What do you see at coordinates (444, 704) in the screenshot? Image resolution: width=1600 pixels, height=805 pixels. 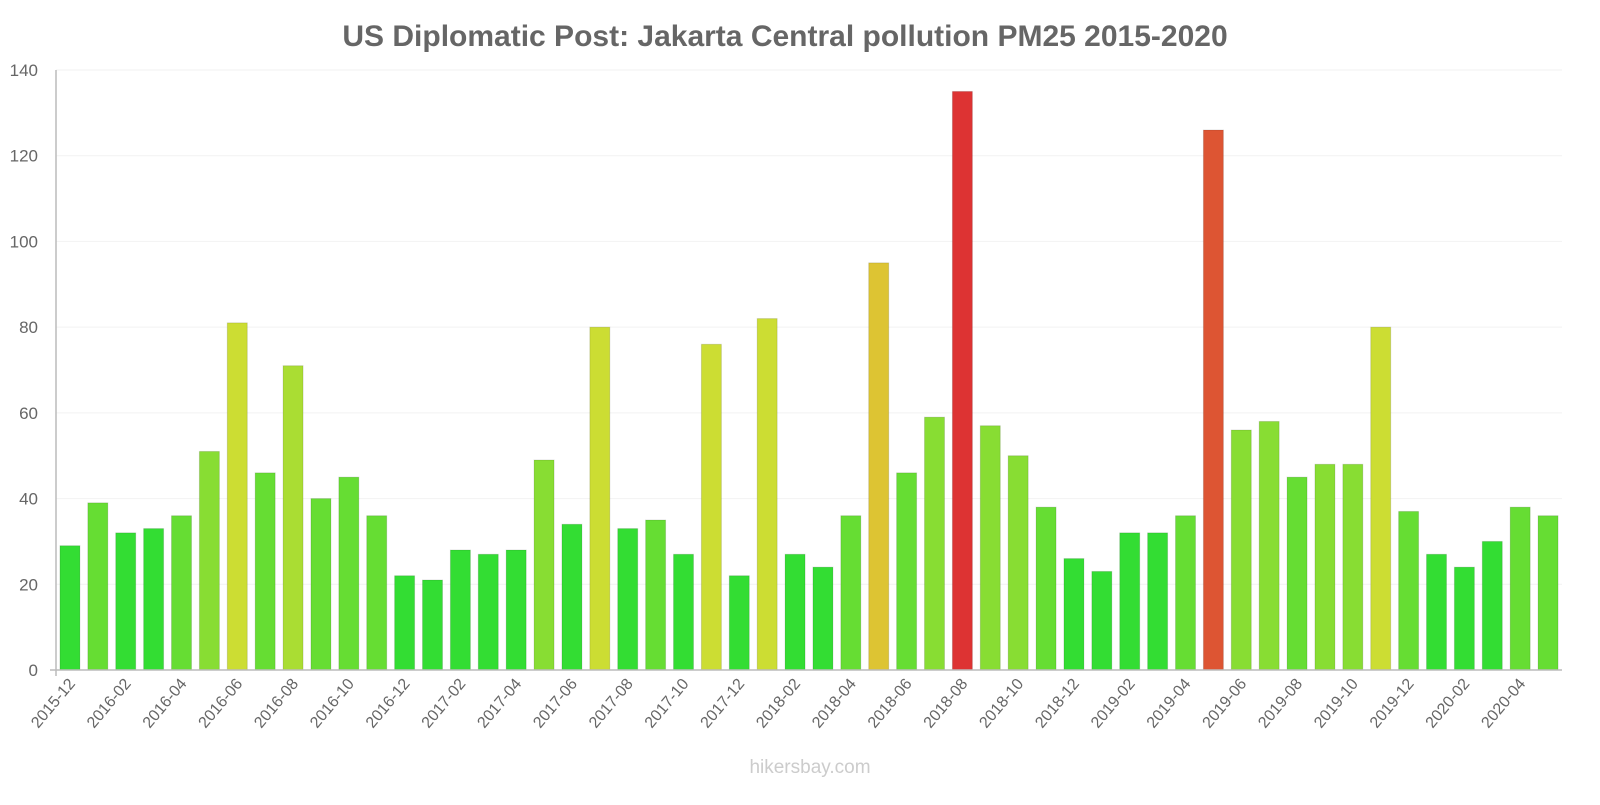 I see `x-tick-label: 2017-02` at bounding box center [444, 704].